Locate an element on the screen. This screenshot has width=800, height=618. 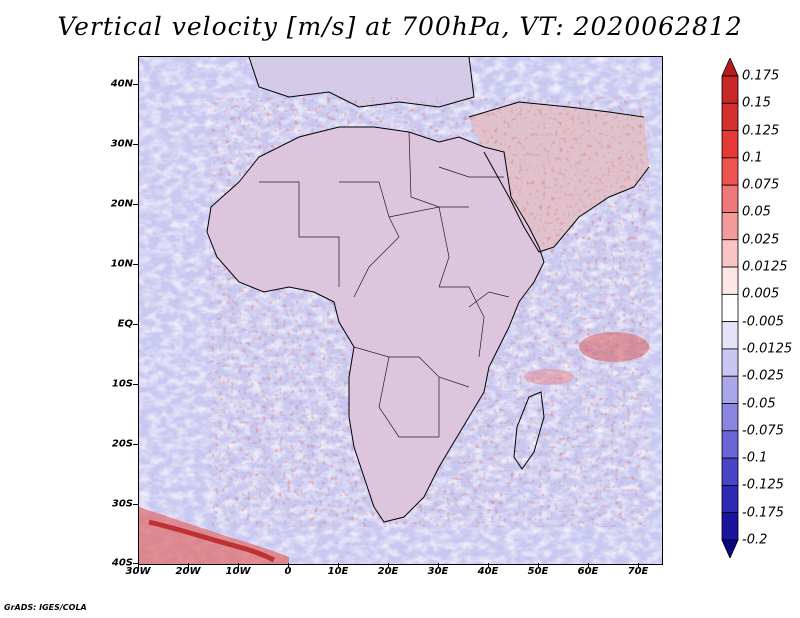
lat-label-20n: 20N is located at coordinates (121, 204).